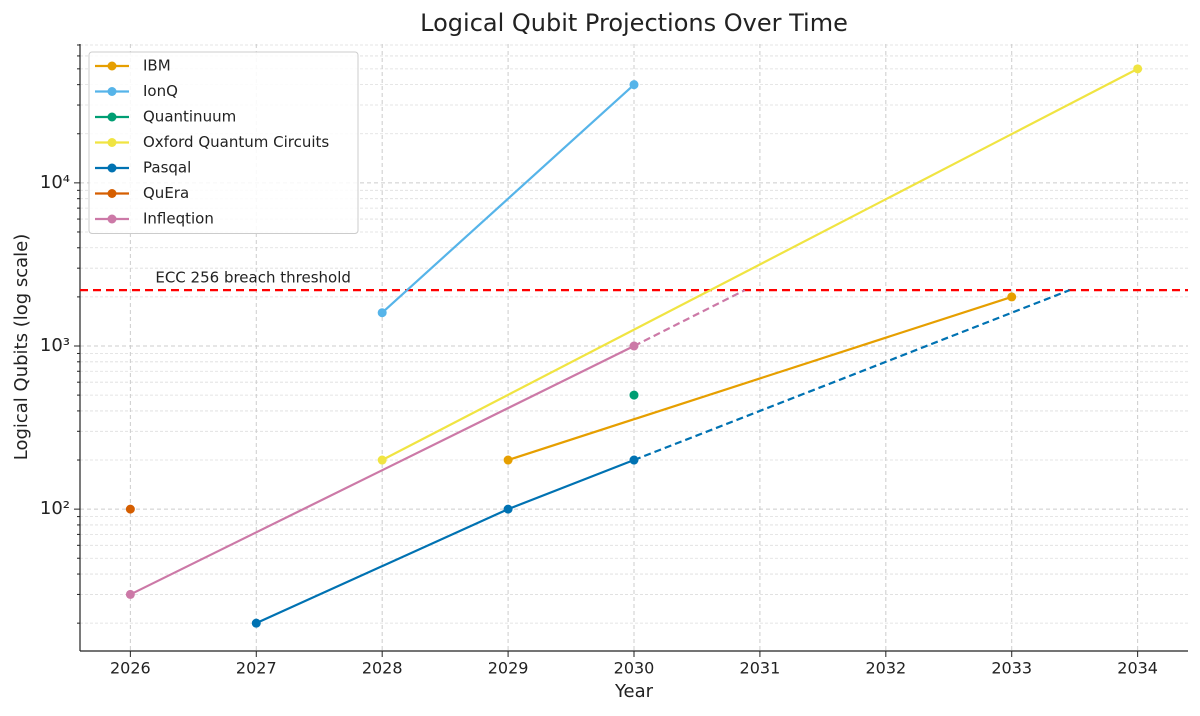 This screenshot has width=1200, height=716. I want to click on legend-box, so click(223, 142).